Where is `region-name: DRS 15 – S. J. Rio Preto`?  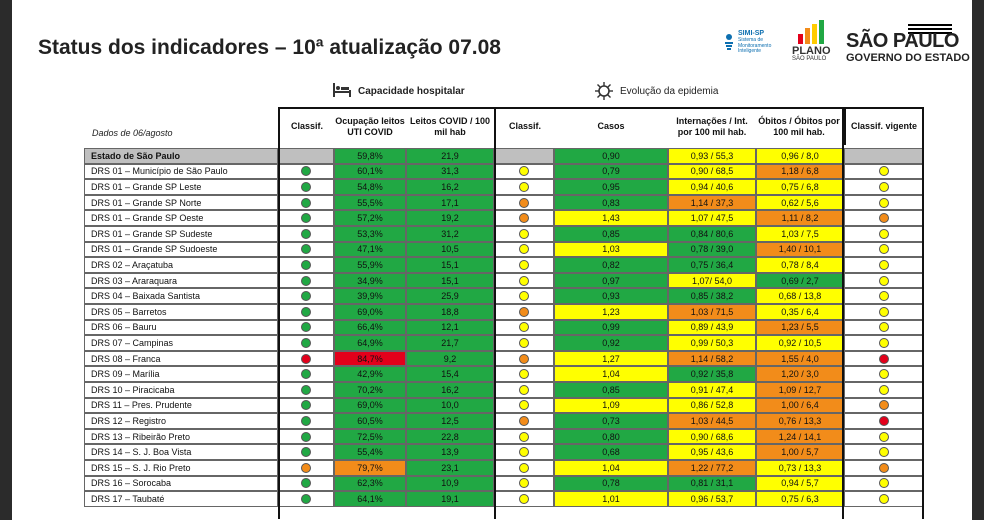 region-name: DRS 15 – S. J. Rio Preto is located at coordinates (181, 468).